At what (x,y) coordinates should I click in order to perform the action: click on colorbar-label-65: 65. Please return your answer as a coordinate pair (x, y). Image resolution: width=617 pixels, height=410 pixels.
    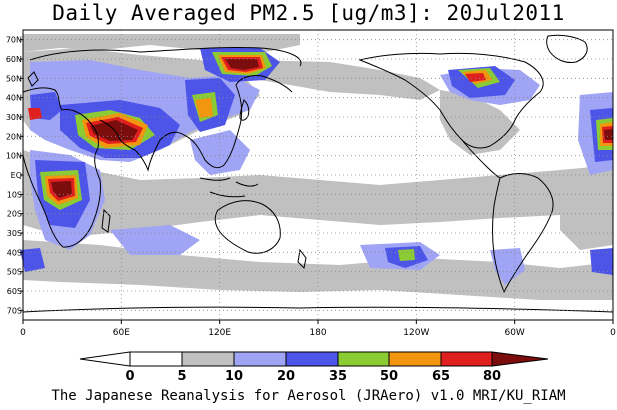
    Looking at the image, I should click on (441, 376).